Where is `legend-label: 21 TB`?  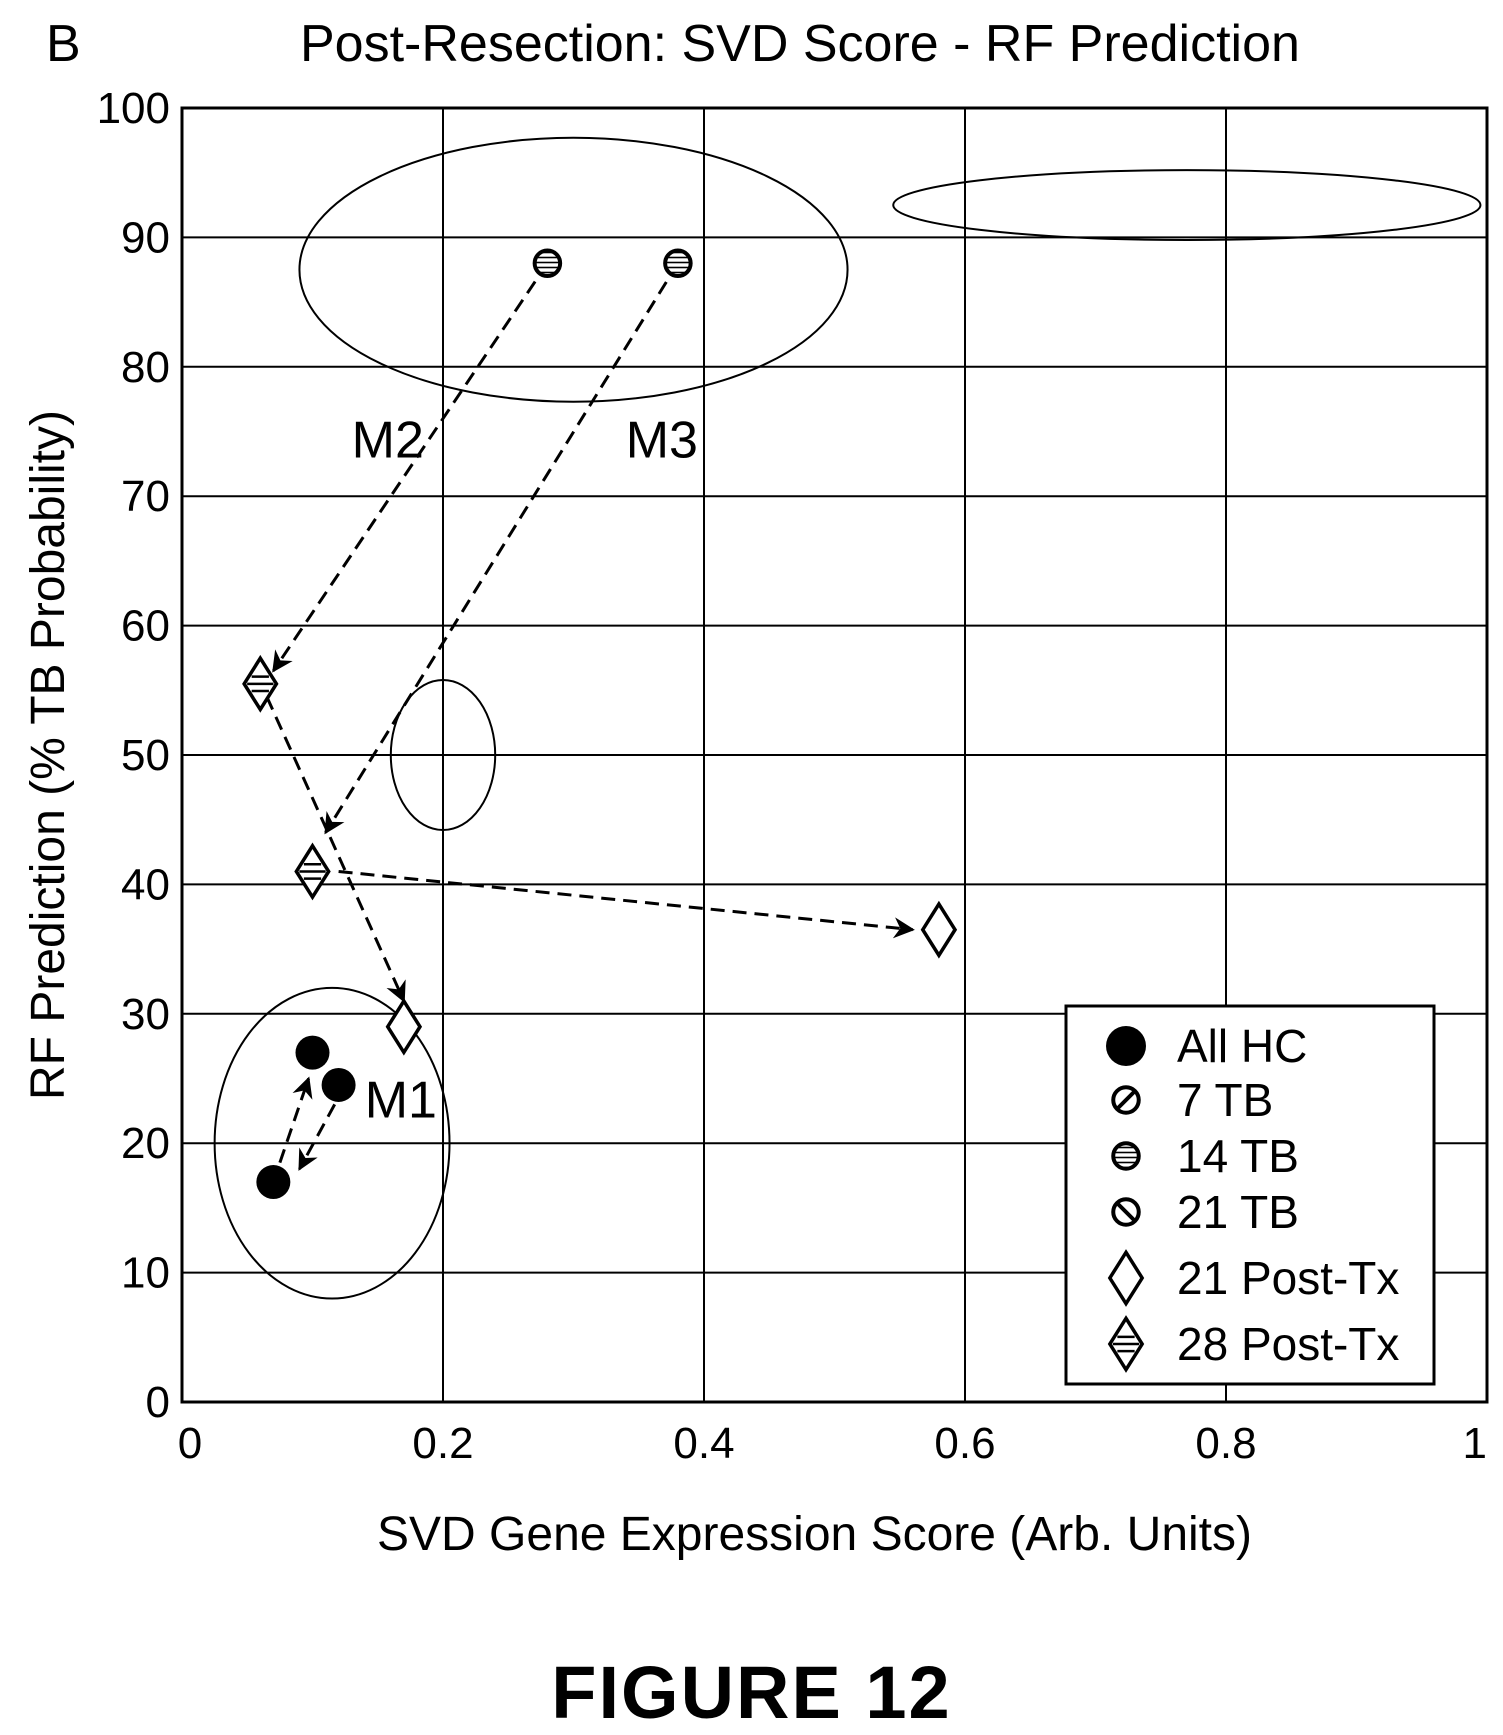 legend-label: 21 TB is located at coordinates (1238, 1212).